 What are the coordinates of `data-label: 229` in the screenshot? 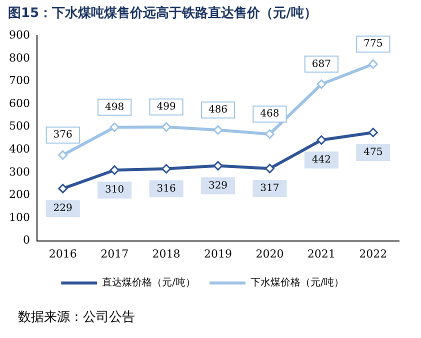 It's located at (62, 208).